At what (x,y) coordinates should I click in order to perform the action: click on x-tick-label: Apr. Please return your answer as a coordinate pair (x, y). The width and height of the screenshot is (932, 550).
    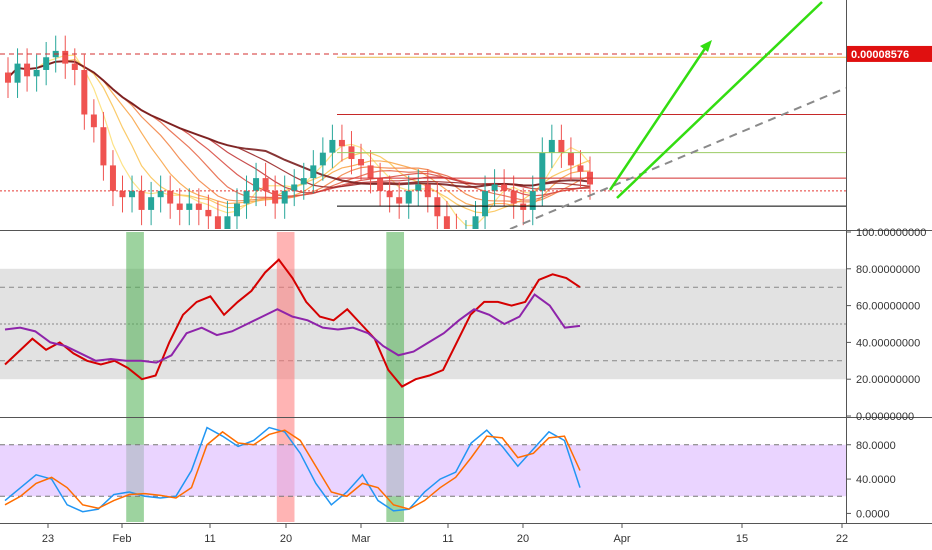
    Looking at the image, I should click on (621, 539).